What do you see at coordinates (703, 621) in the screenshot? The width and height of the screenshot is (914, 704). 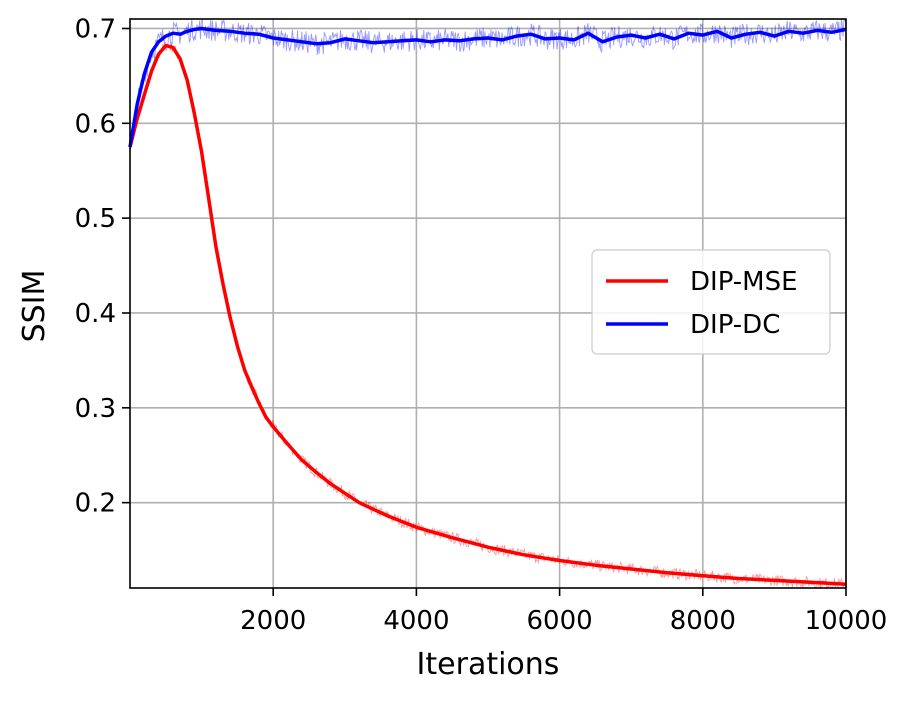 I see `x-tick-label: 8000` at bounding box center [703, 621].